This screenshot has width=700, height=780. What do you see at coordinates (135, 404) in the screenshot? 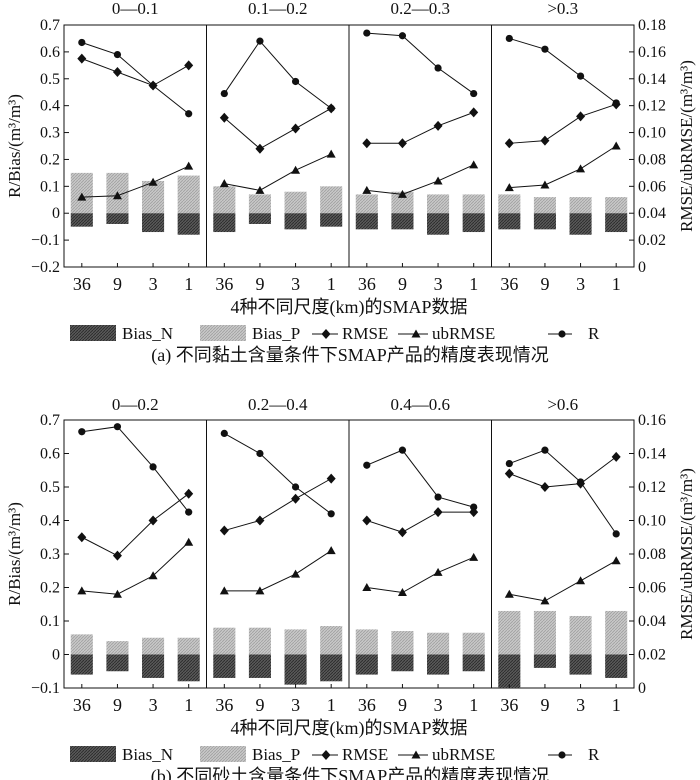
I see `group-label: 0—0.2` at bounding box center [135, 404].